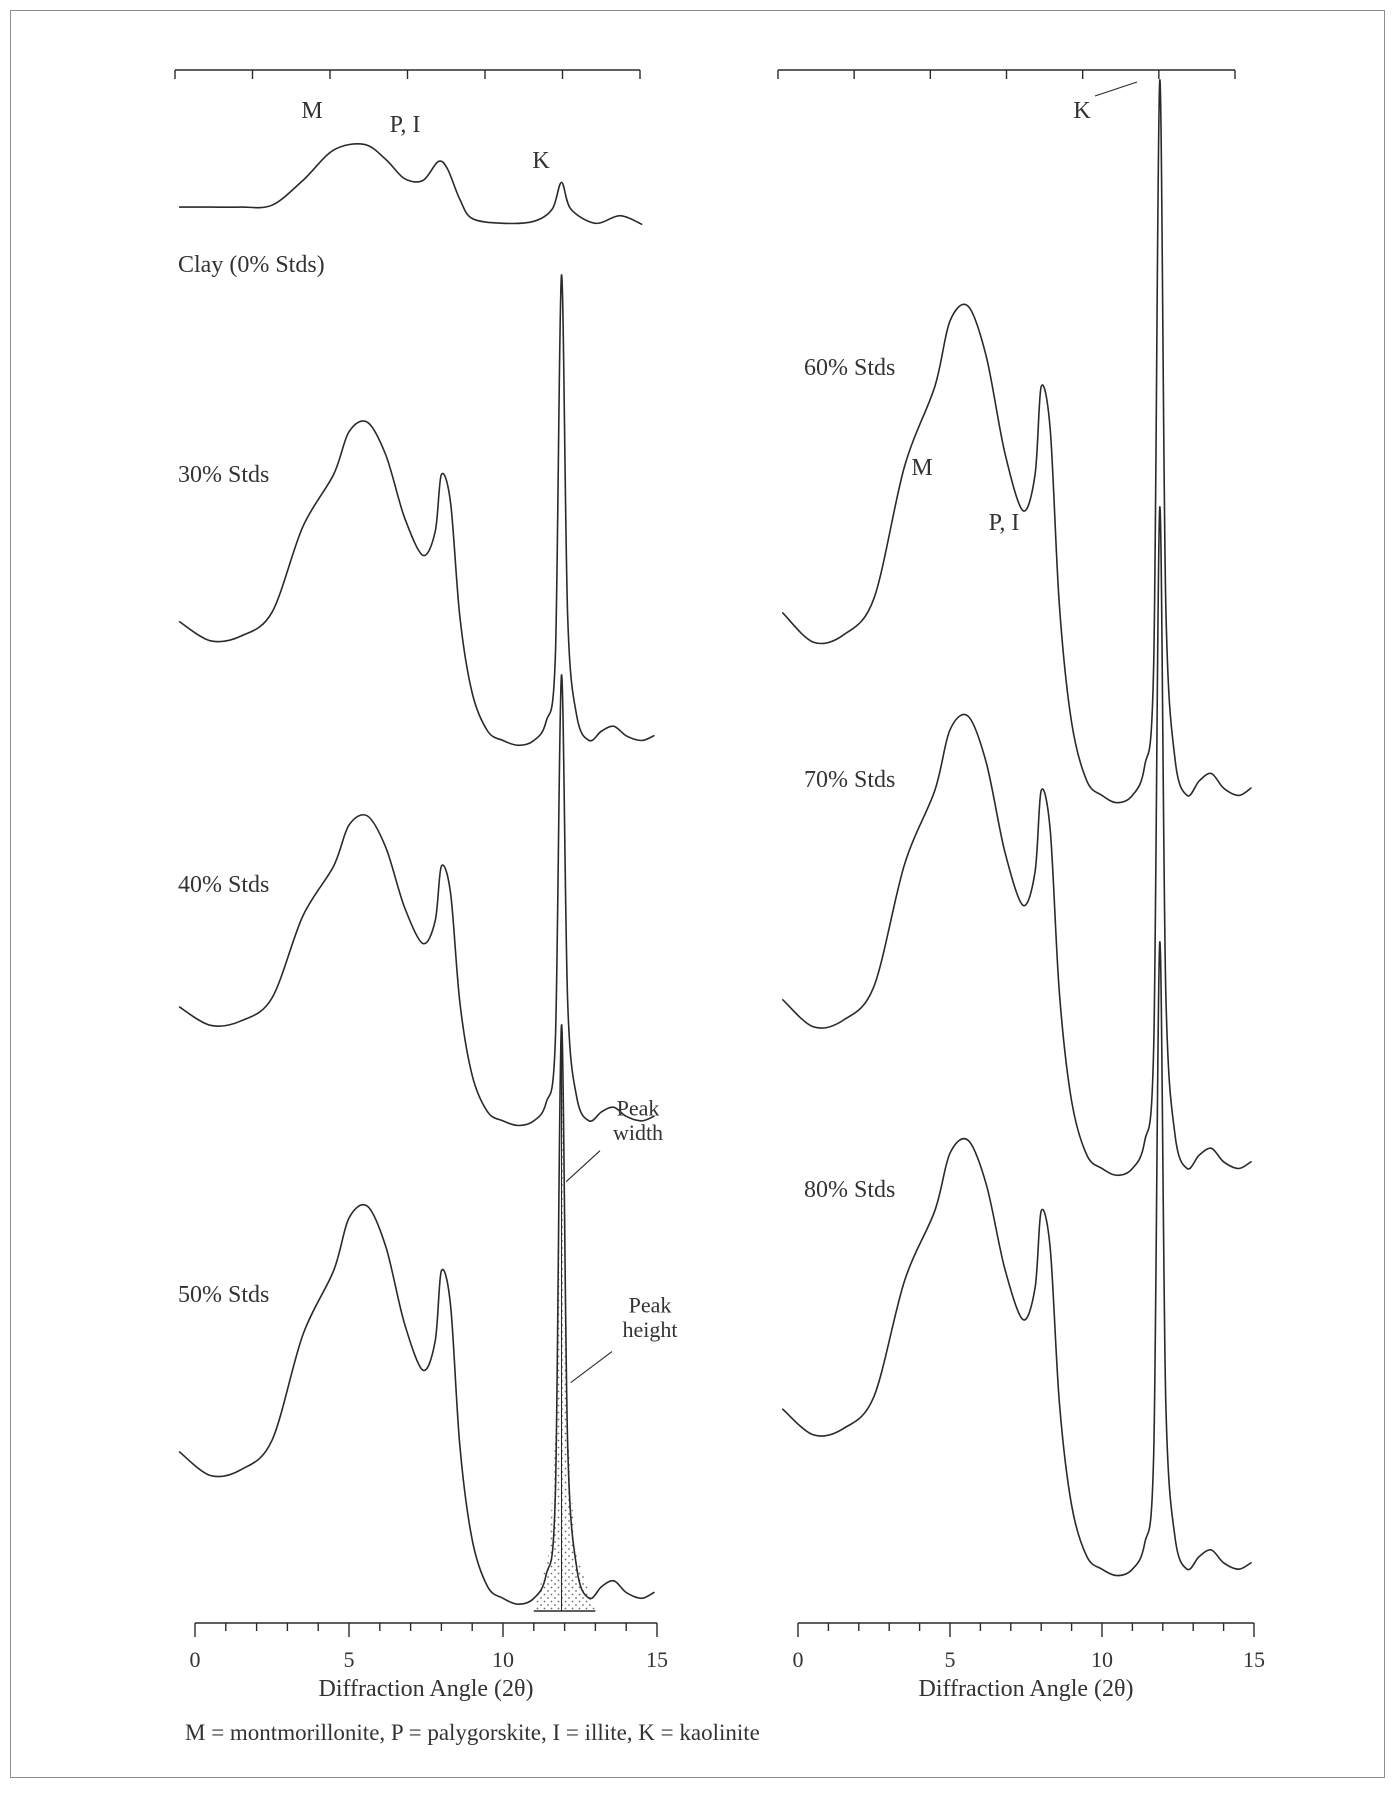 Image resolution: width=1397 pixels, height=1795 pixels. I want to click on series-label: 30% Stds, so click(223, 475).